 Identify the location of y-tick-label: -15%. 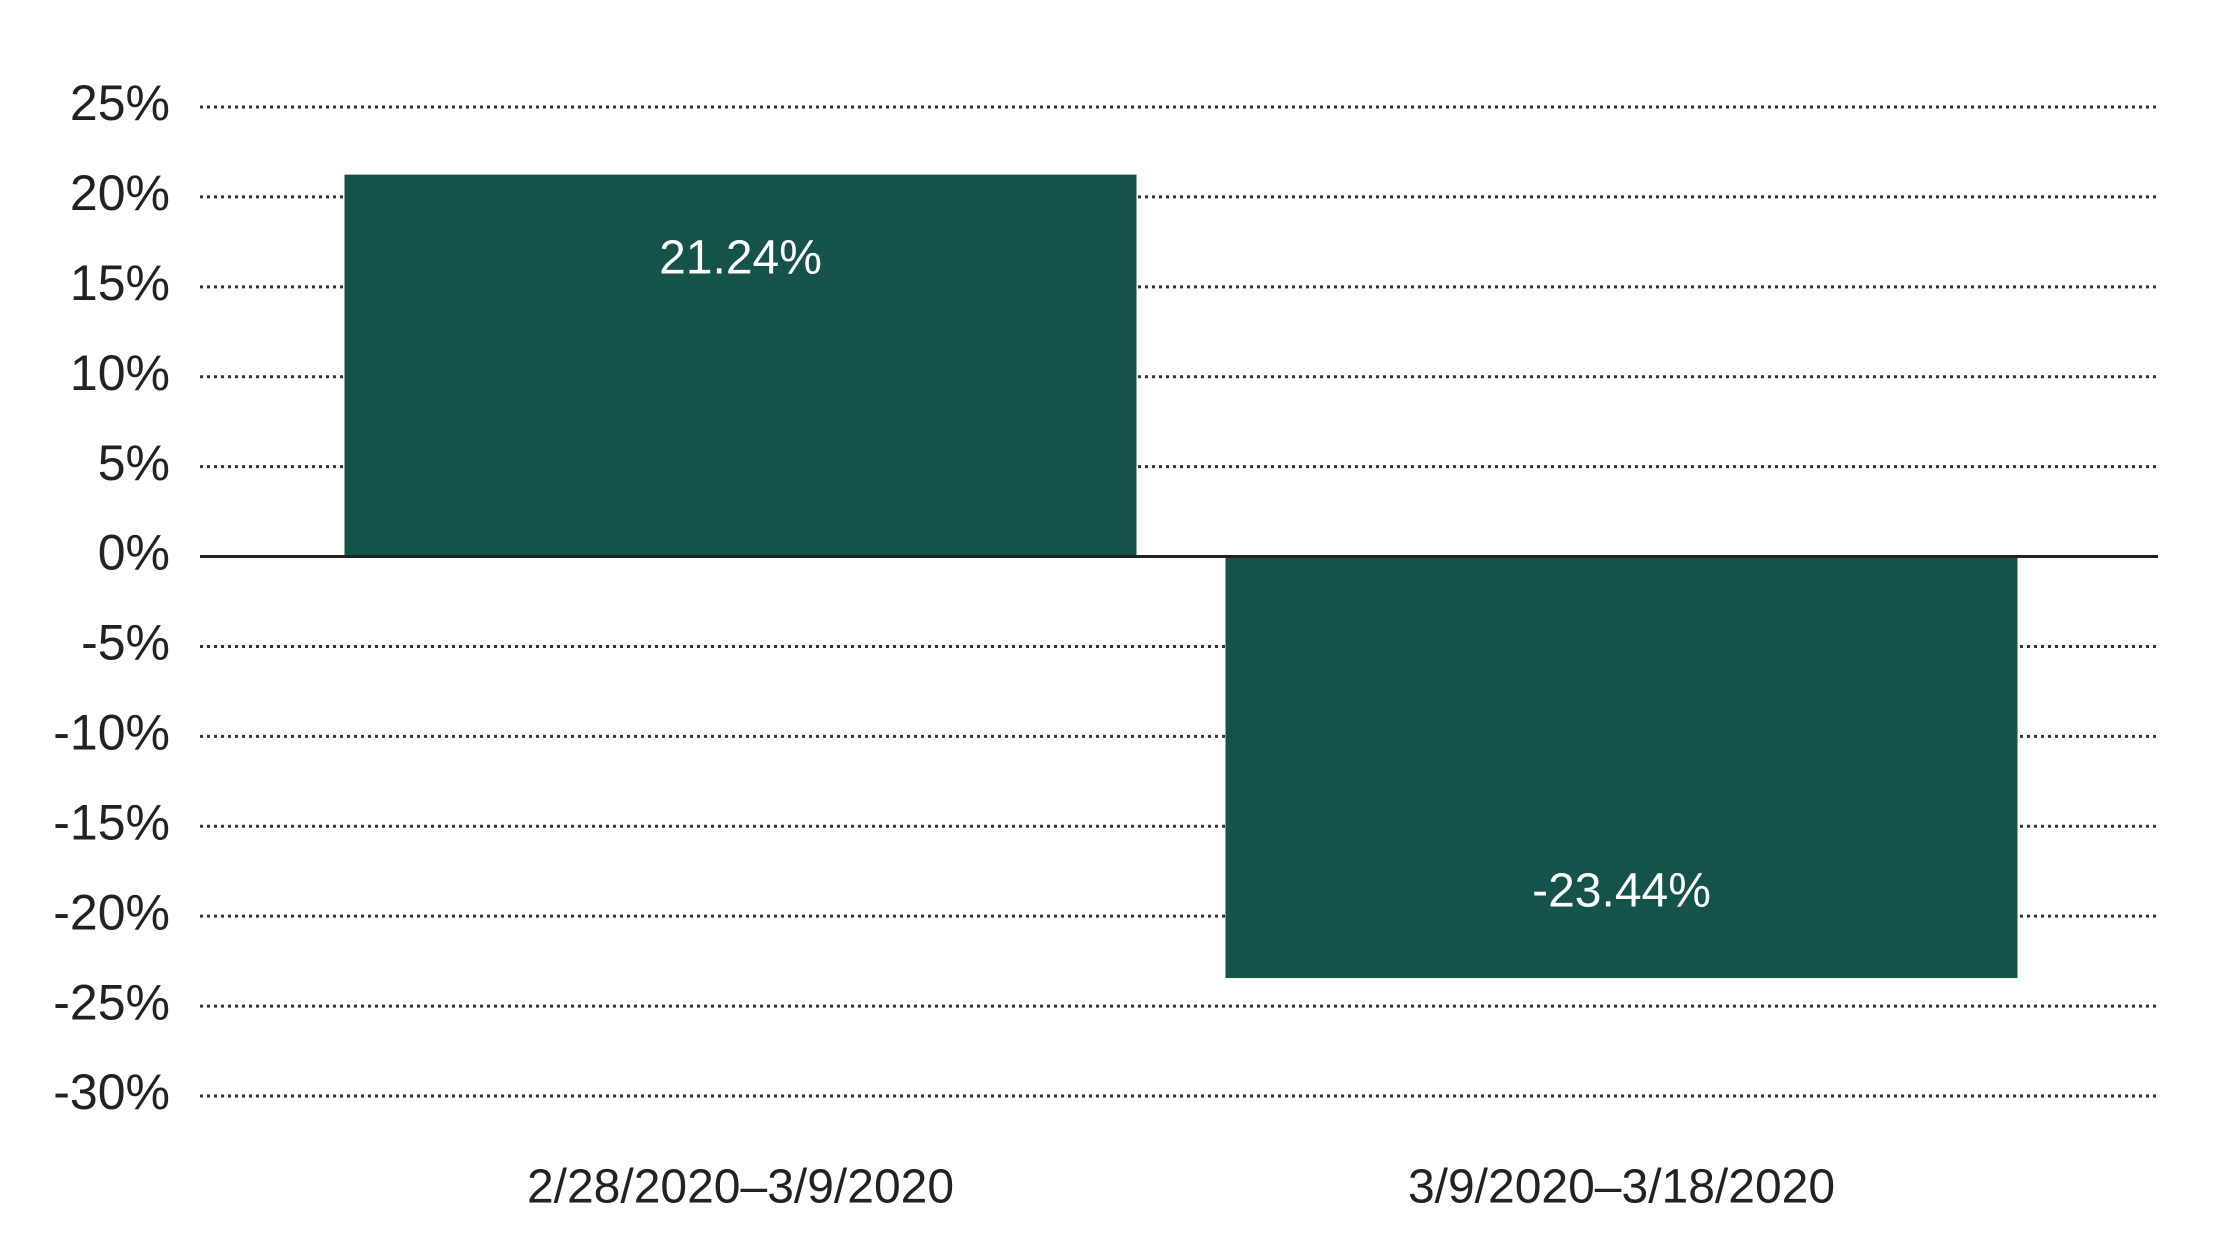
(111, 822).